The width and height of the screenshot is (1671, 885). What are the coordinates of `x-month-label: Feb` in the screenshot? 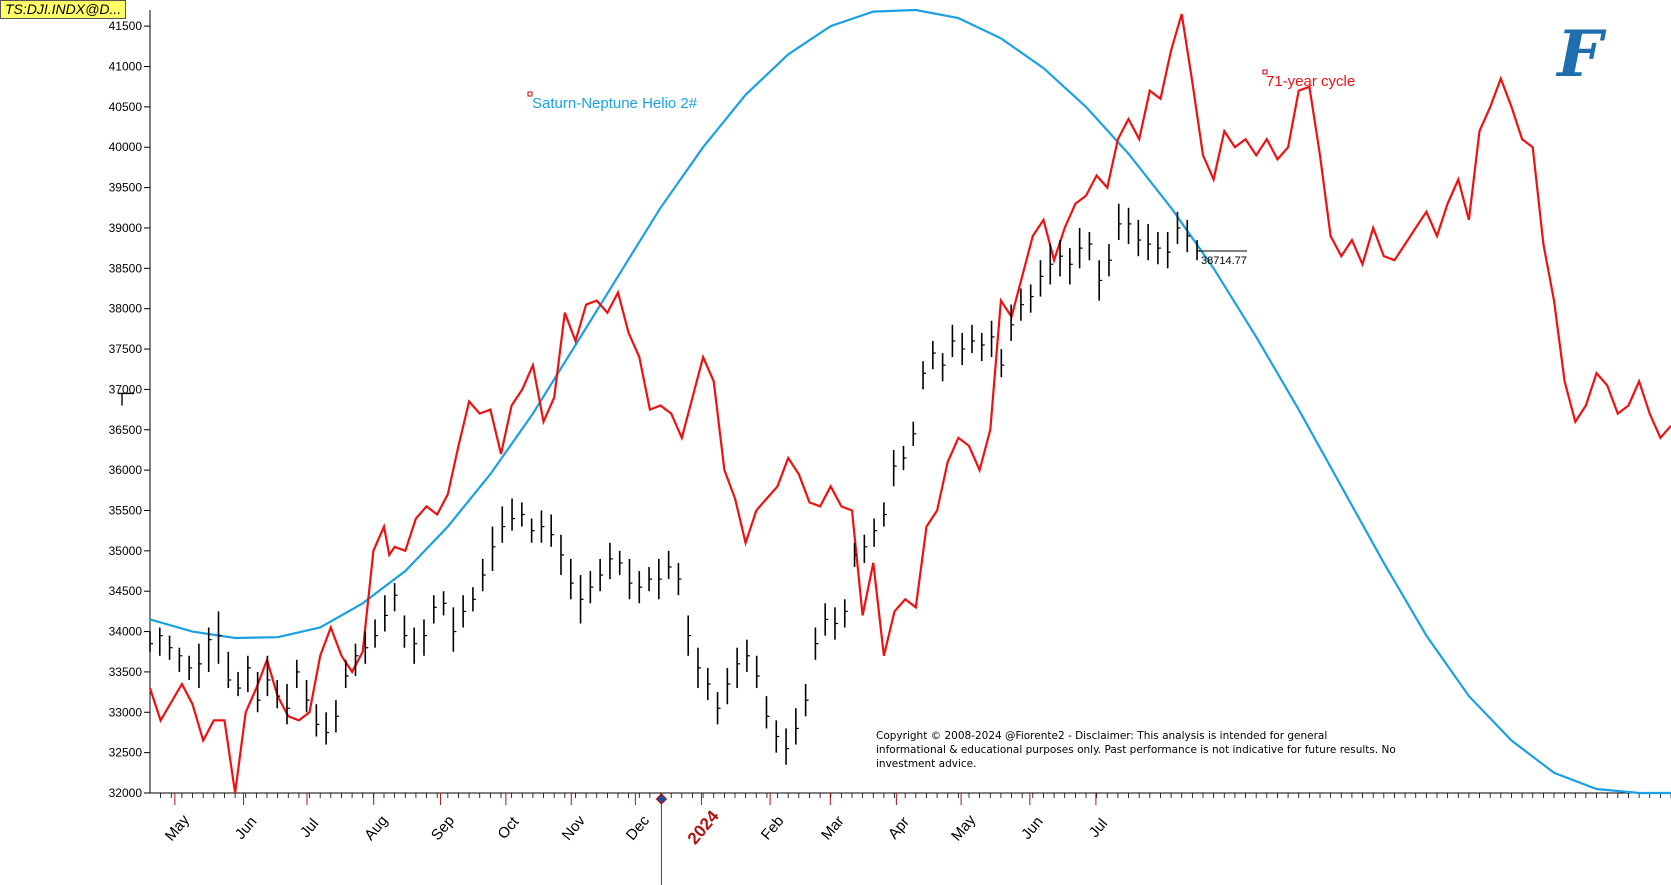 It's located at (773, 828).